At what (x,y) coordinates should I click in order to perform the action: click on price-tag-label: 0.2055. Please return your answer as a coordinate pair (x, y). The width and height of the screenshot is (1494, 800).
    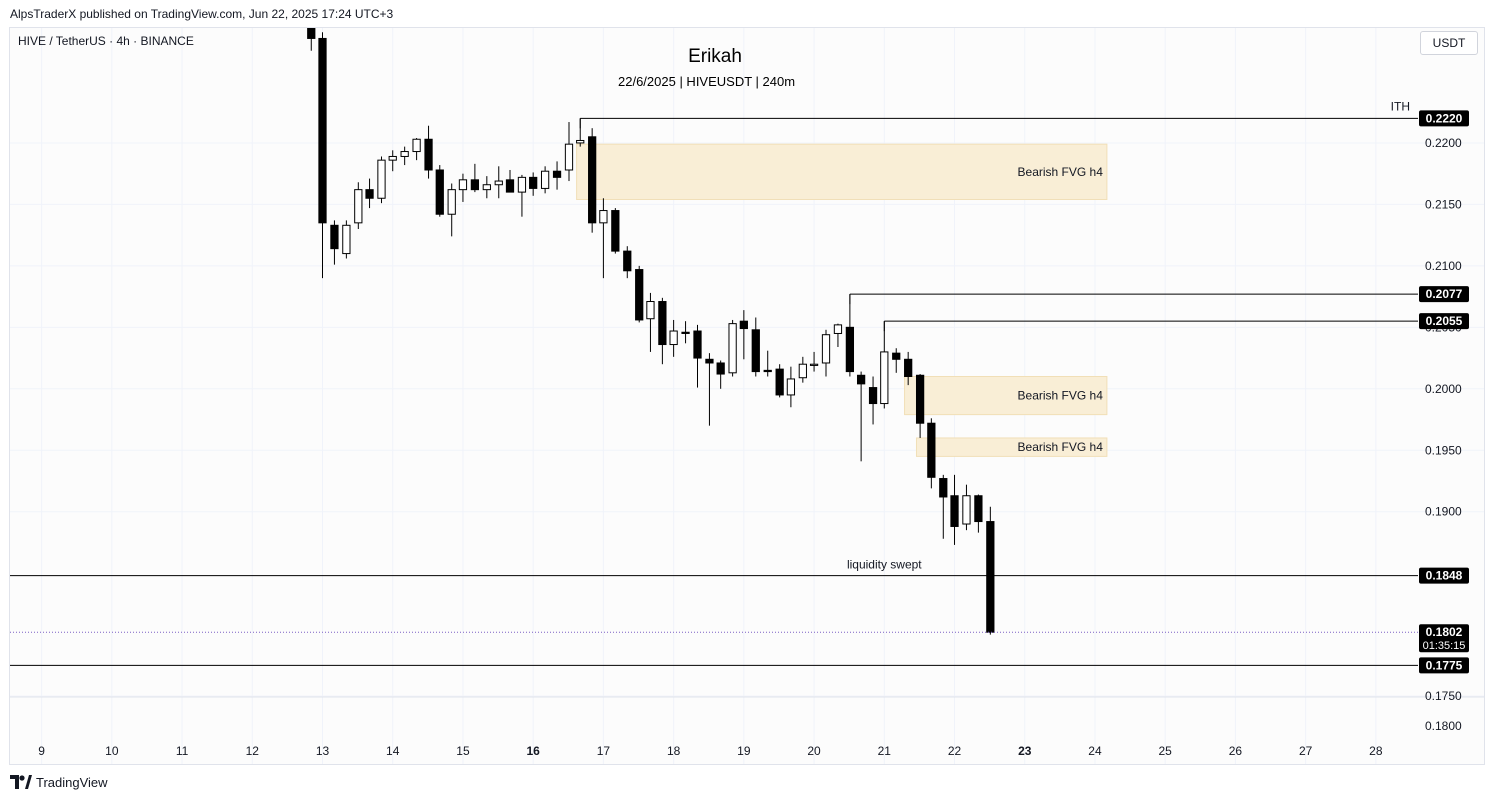
    Looking at the image, I should click on (1444, 321).